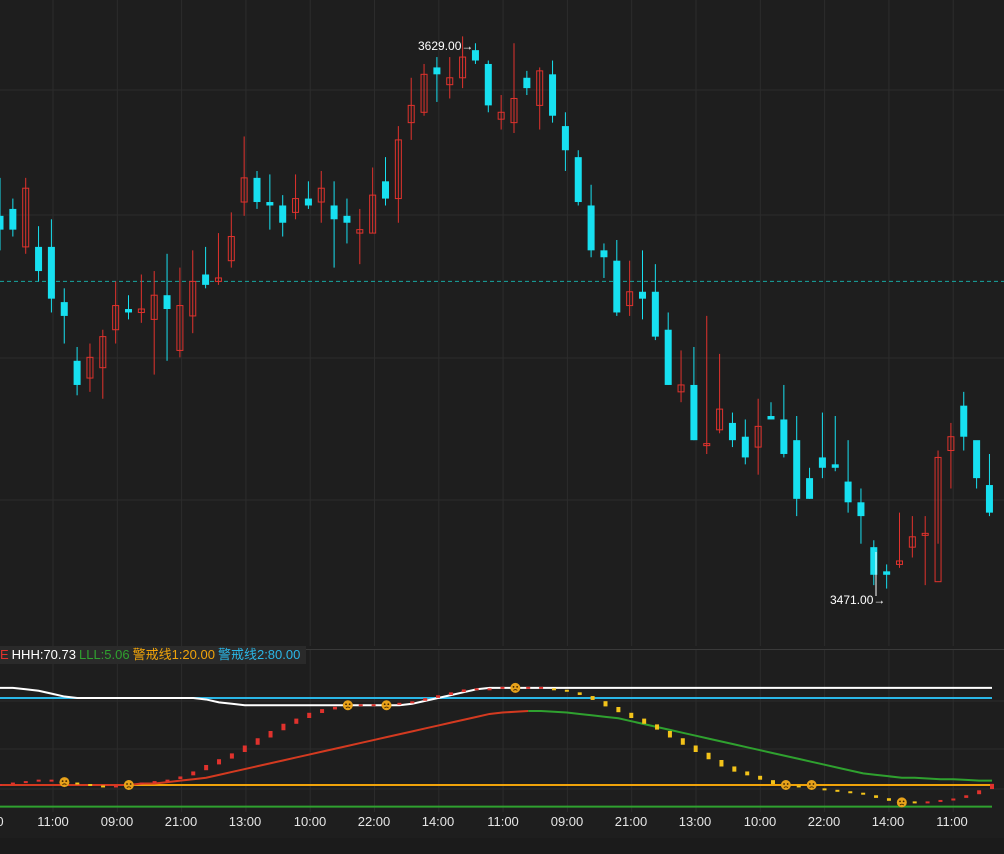 Image resolution: width=1004 pixels, height=854 pixels. Describe the element at coordinates (445, 46) in the screenshot. I see `high-price-annotation: 3629.00→` at that location.